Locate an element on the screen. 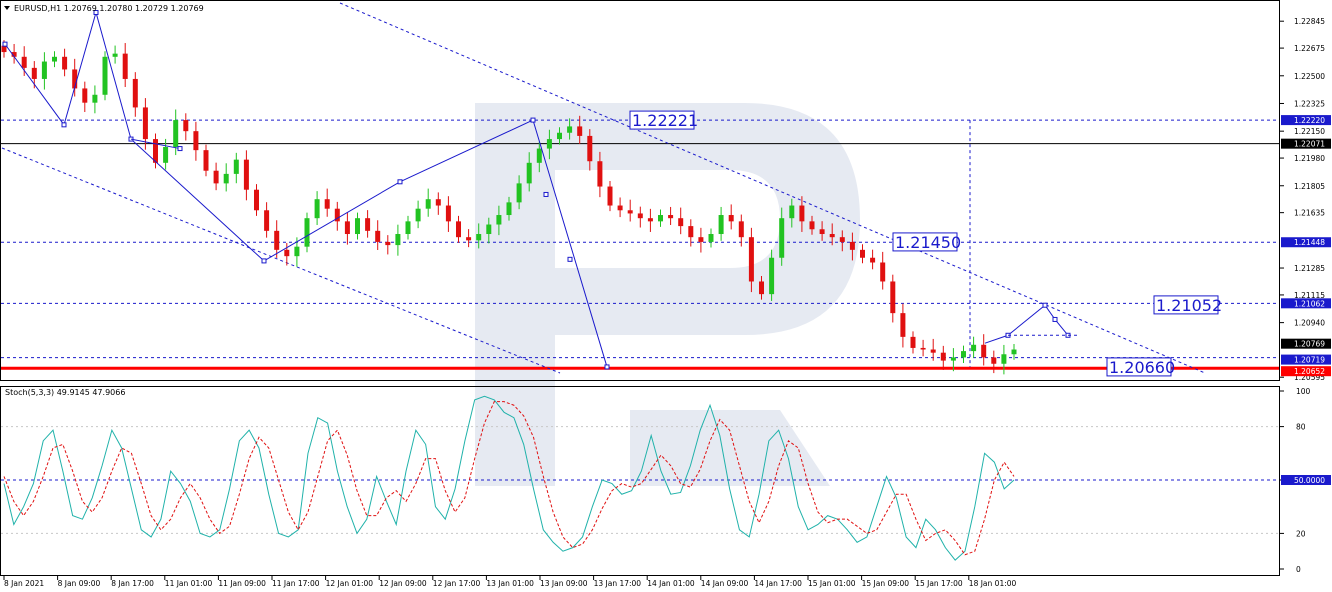 The width and height of the screenshot is (1332, 592). time-axis-label: 8 Jan 17:00 is located at coordinates (132, 583).